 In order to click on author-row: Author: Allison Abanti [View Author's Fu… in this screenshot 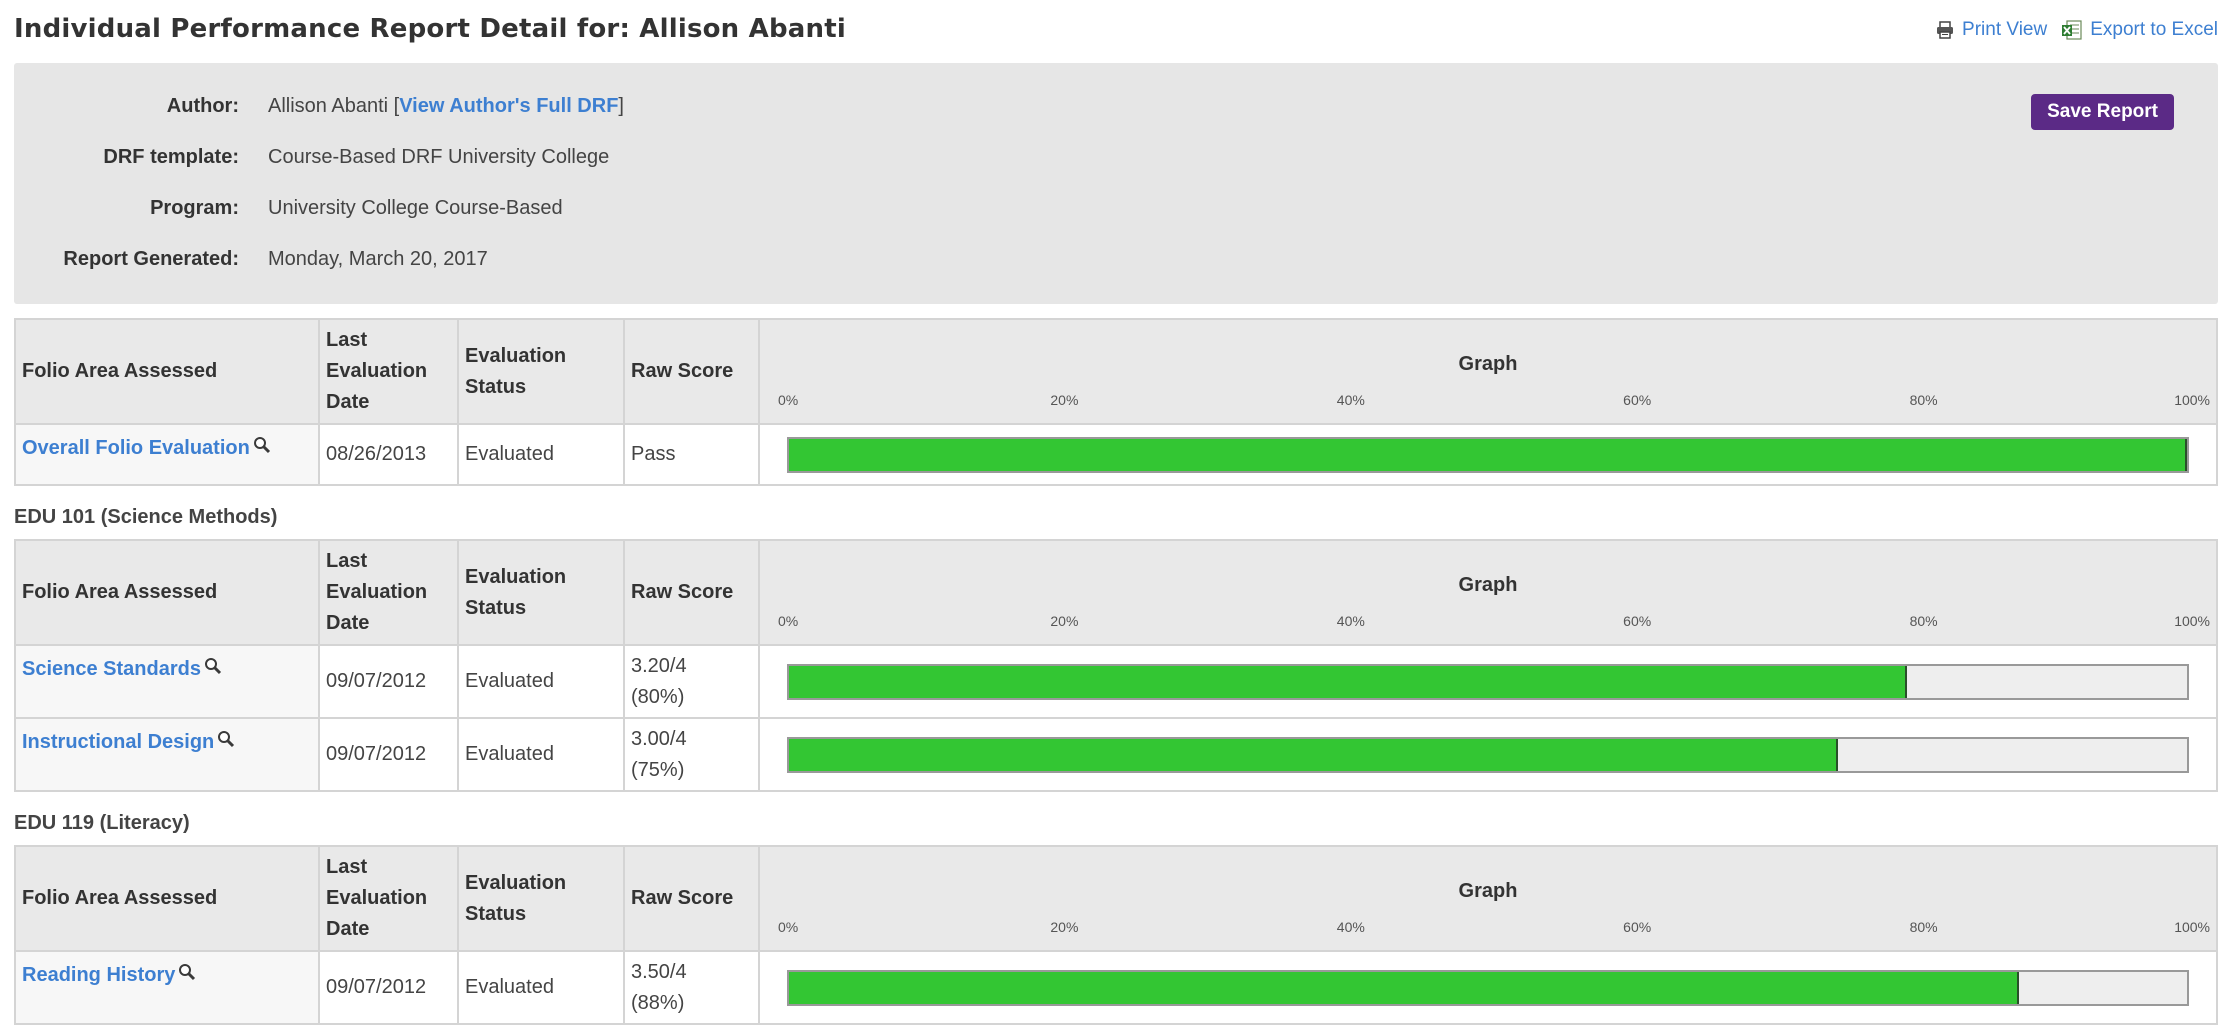, I will do `click(319, 106)`.